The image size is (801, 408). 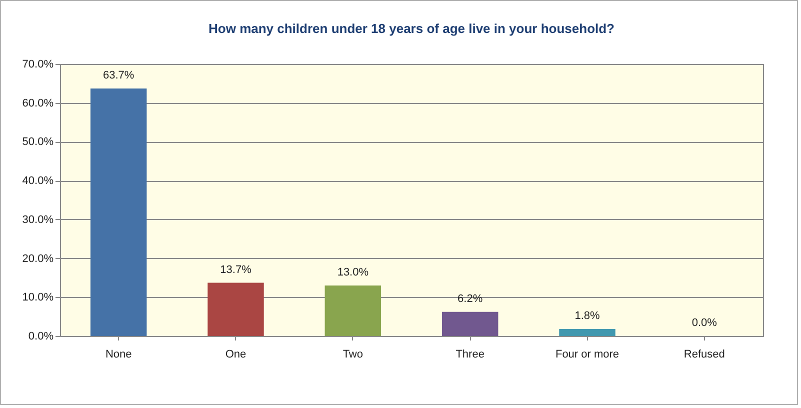 What do you see at coordinates (235, 354) in the screenshot?
I see `x-tick-label: One` at bounding box center [235, 354].